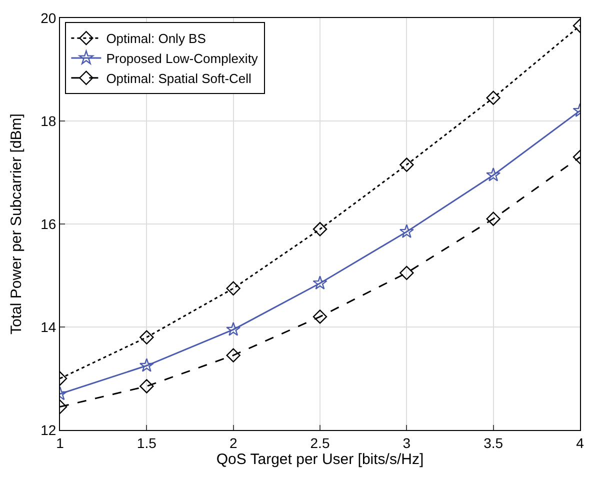  What do you see at coordinates (146, 442) in the screenshot?
I see `x-tick-label: 1.5` at bounding box center [146, 442].